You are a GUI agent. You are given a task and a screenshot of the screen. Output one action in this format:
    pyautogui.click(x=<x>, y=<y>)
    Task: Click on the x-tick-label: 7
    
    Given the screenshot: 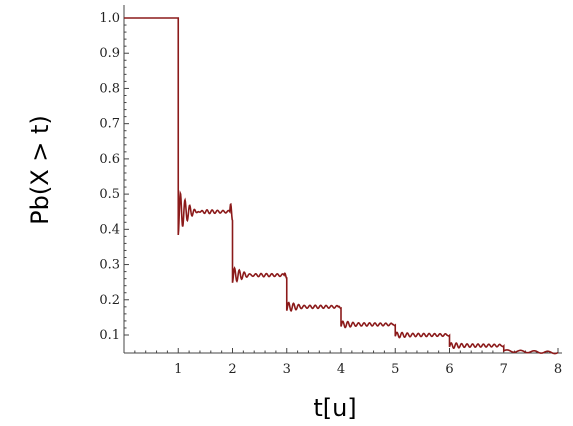 What is the action you would take?
    pyautogui.click(x=504, y=369)
    